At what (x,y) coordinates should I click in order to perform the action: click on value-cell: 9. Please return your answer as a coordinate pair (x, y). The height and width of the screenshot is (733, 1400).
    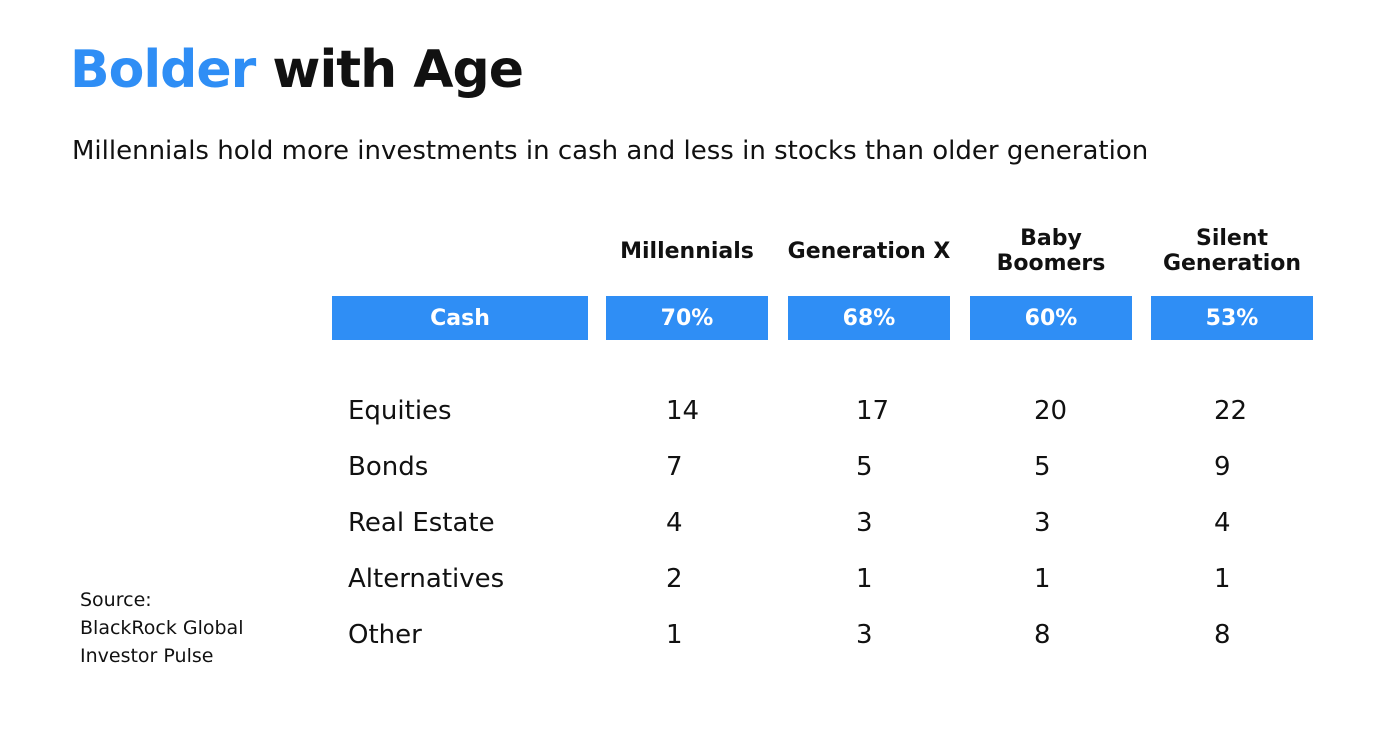
    Looking at the image, I should click on (1222, 467).